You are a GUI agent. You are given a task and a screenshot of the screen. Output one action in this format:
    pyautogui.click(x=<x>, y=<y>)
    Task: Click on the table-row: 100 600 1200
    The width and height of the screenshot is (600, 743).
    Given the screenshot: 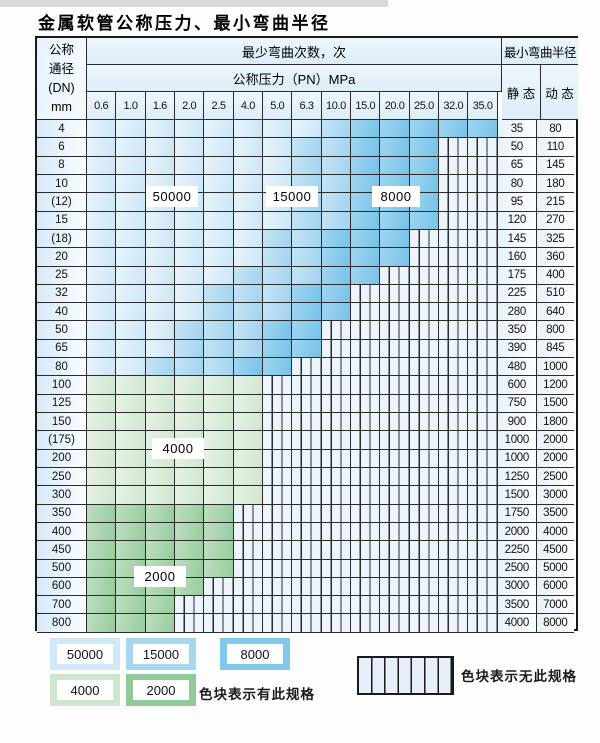 What is the action you would take?
    pyautogui.click(x=306, y=385)
    